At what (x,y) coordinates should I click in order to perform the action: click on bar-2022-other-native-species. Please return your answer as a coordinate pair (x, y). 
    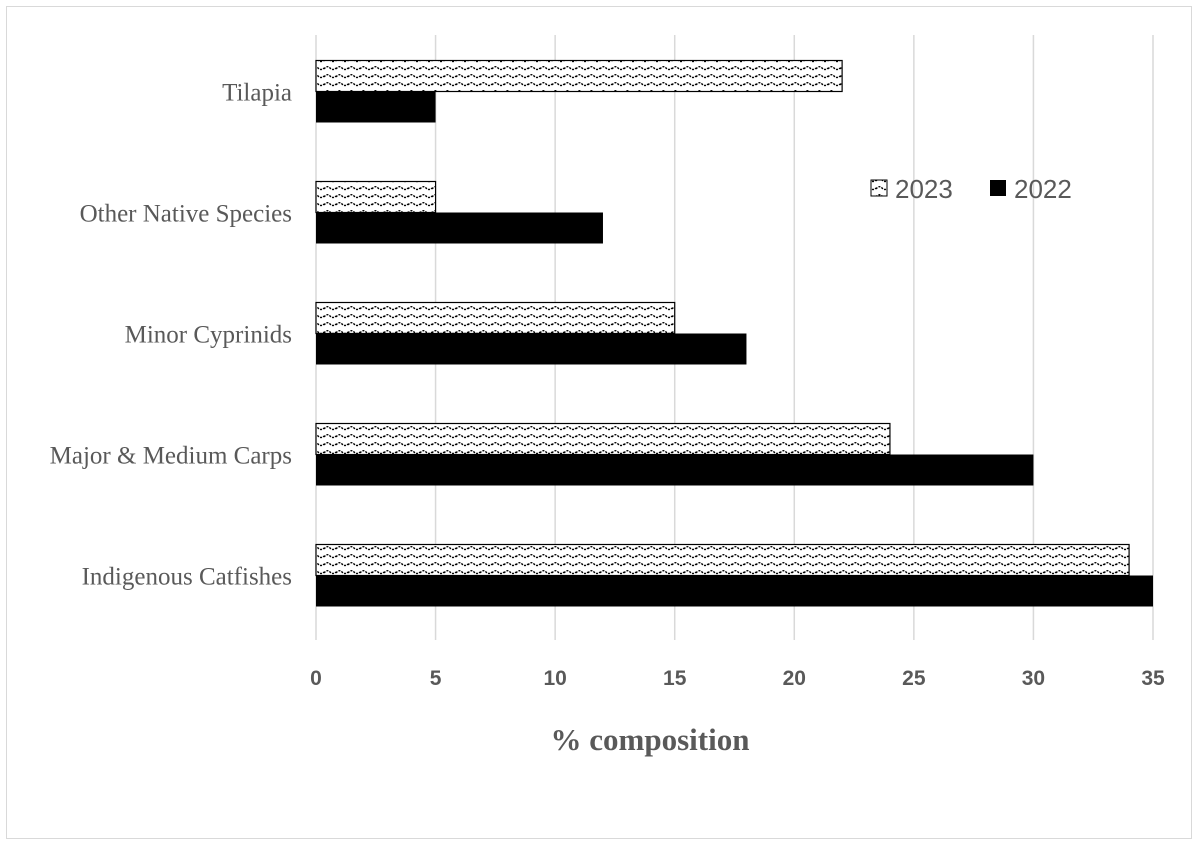
    Looking at the image, I should click on (459, 228).